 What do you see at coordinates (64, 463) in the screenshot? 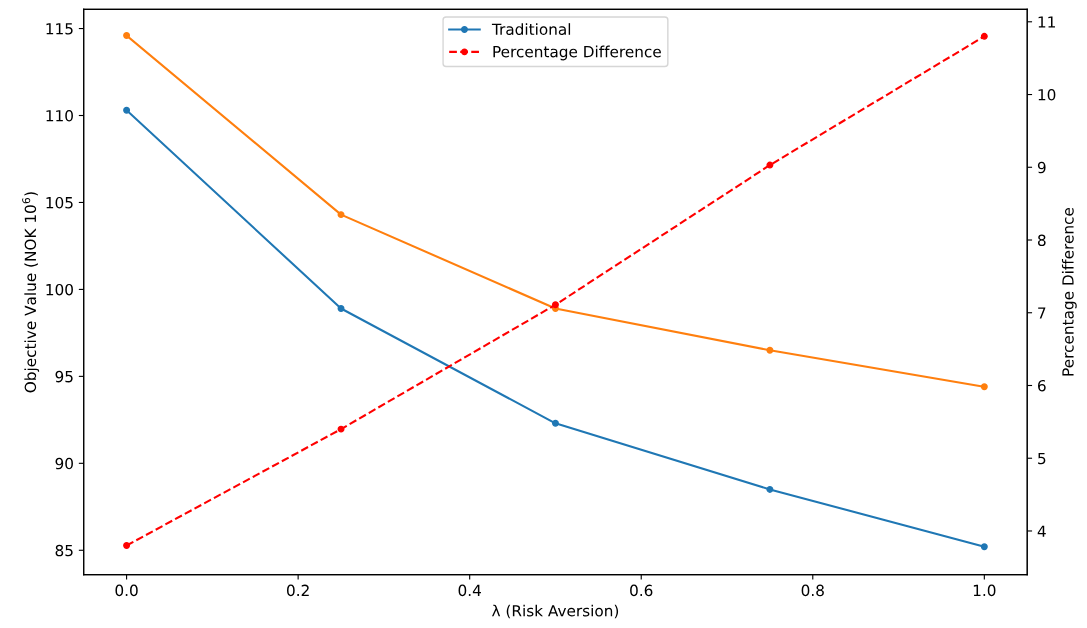
I see `y-tick-label: 90` at bounding box center [64, 463].